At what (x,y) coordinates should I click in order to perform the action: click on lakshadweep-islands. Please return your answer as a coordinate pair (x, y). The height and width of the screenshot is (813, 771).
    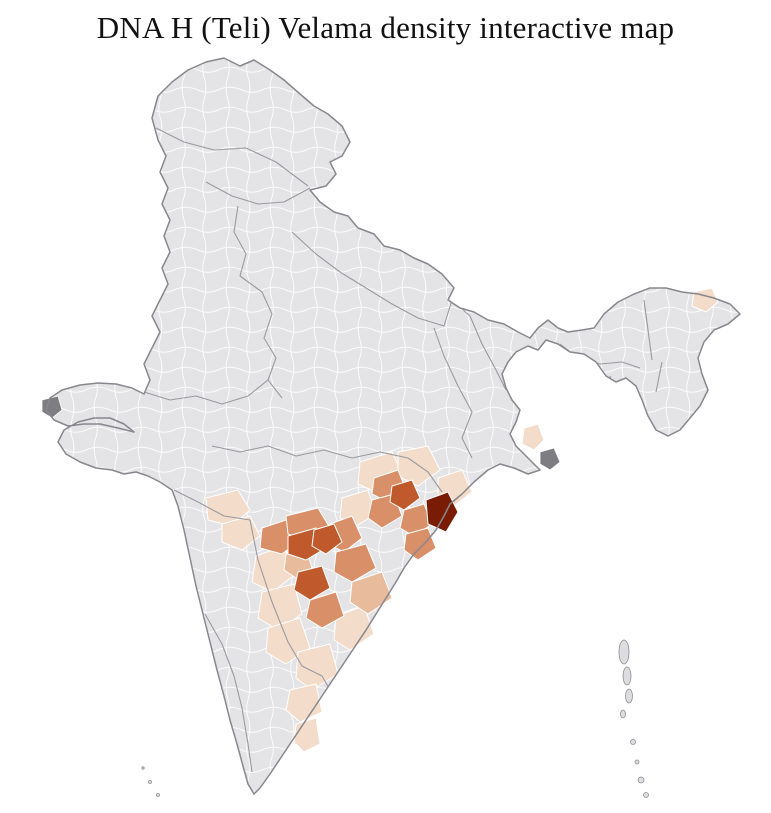
    Looking at the image, I should click on (150, 781).